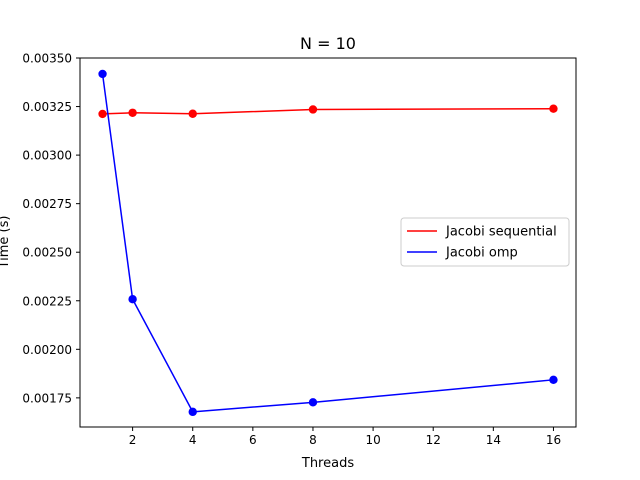 This screenshot has height=480, width=640. Describe the element at coordinates (493, 440) in the screenshot. I see `x-tick-label-6: 14` at that location.